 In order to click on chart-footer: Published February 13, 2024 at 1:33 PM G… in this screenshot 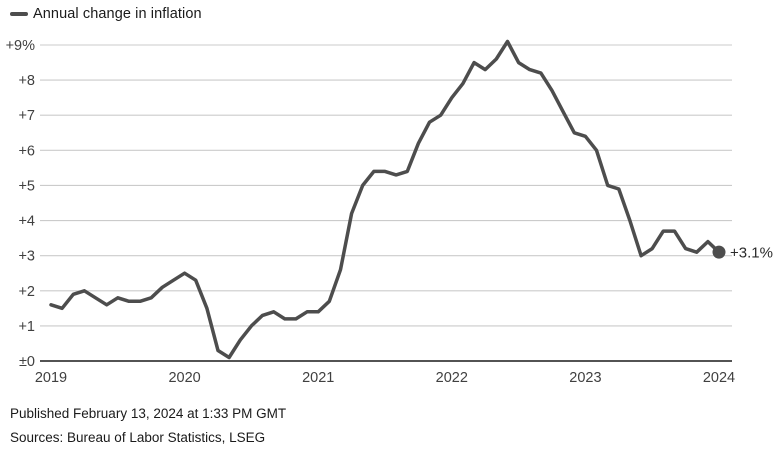, I will do `click(148, 426)`.